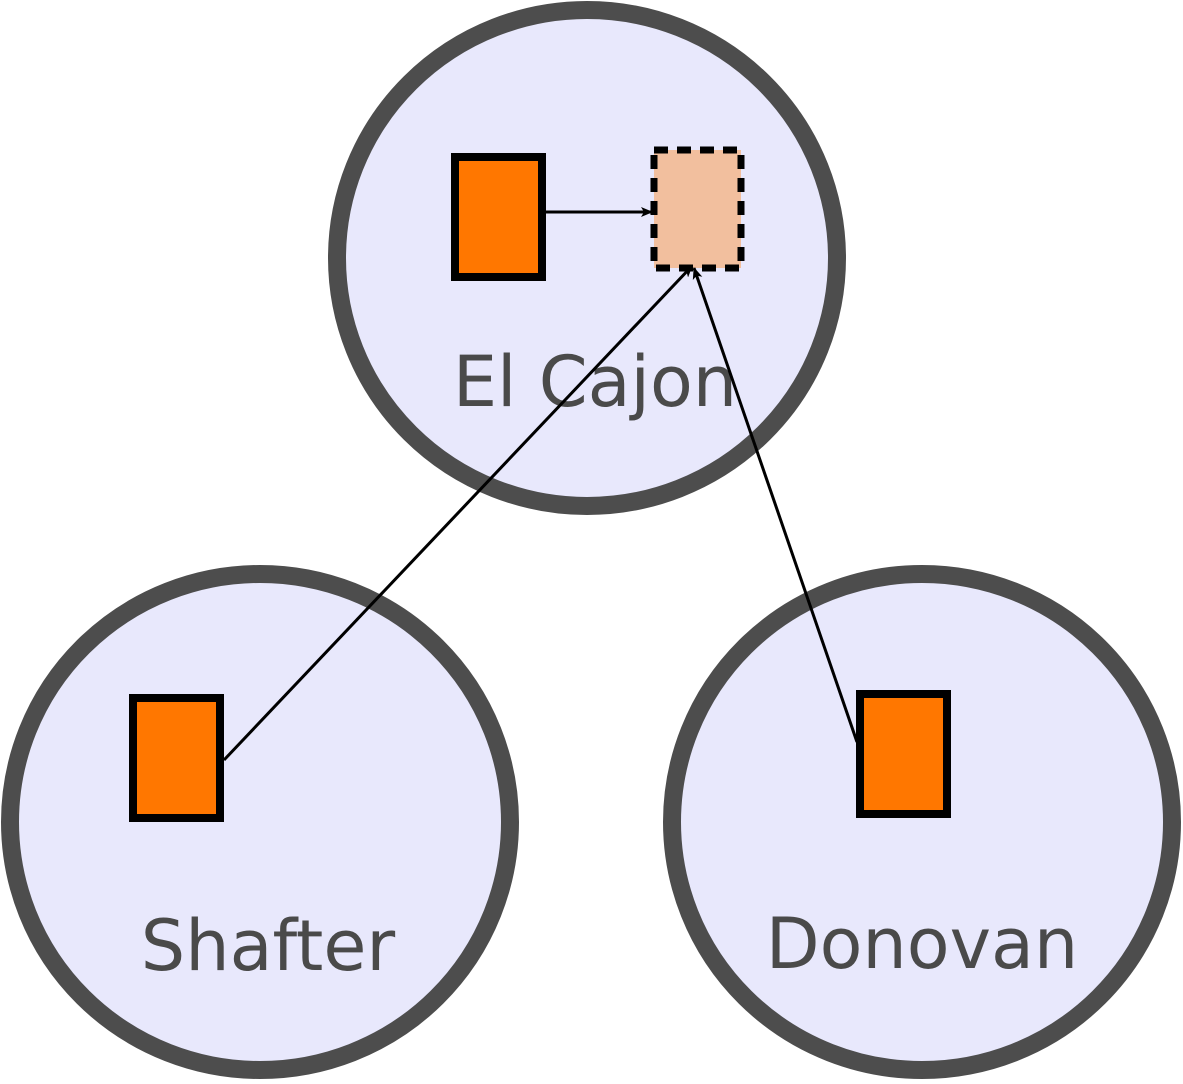  Describe the element at coordinates (498, 217) in the screenshot. I see `el-cajon-box` at that location.